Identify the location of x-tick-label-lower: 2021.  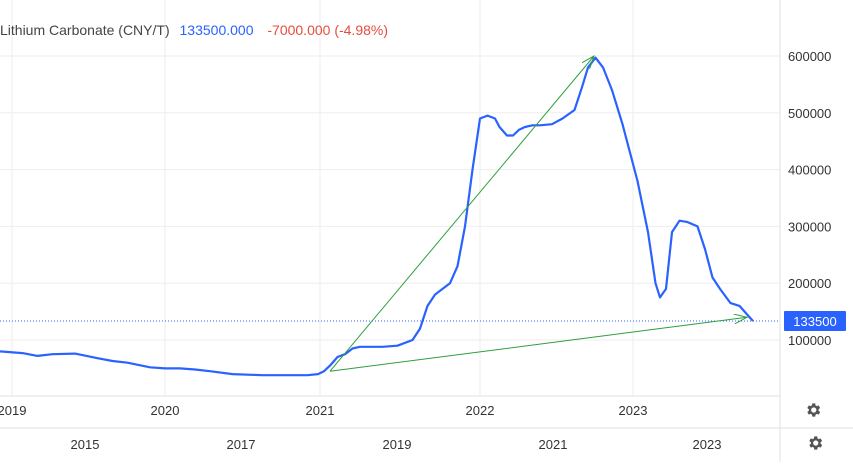
(553, 444).